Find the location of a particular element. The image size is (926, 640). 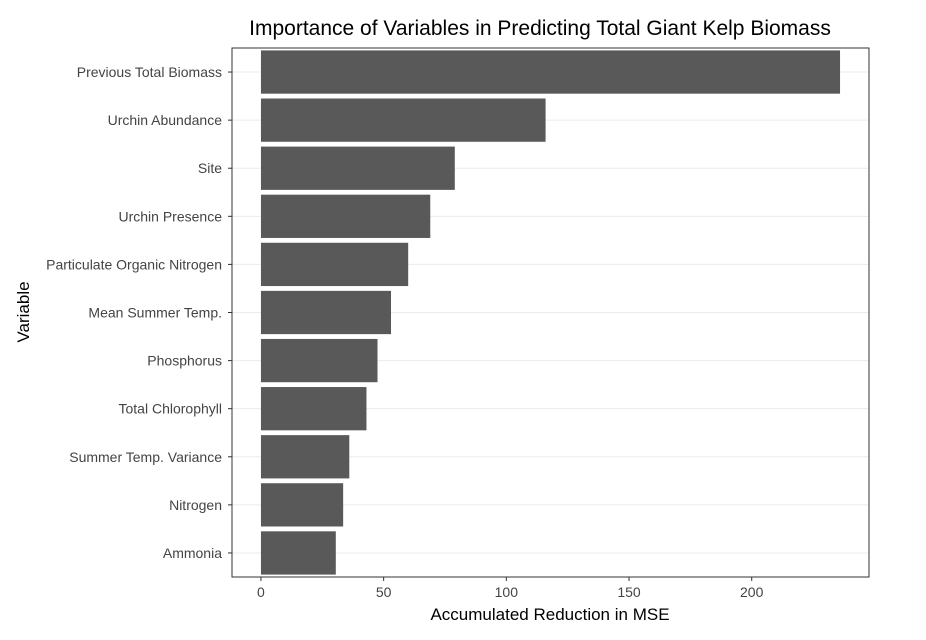

x-tick-label: 100 is located at coordinates (507, 592).